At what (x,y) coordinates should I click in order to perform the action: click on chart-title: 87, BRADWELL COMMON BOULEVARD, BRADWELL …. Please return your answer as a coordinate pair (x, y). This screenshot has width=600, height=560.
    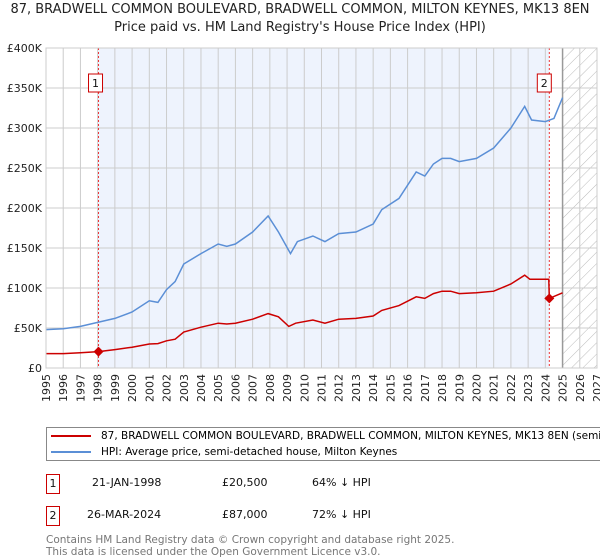
    Looking at the image, I should click on (300, 9).